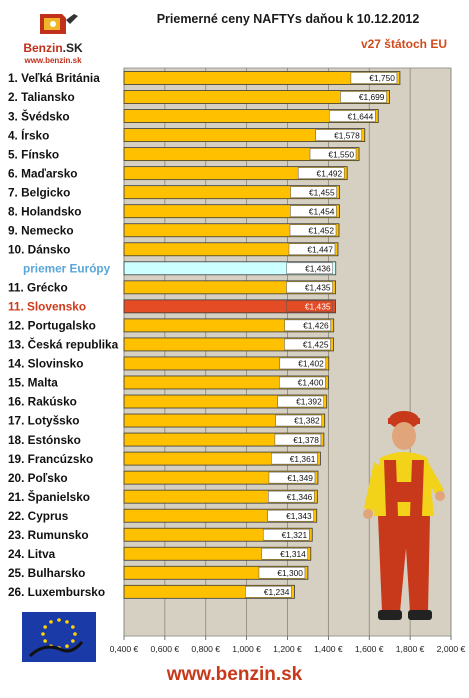 The width and height of the screenshot is (469, 698). Describe the element at coordinates (361, 116) in the screenshot. I see `value-label: €1,644` at that location.